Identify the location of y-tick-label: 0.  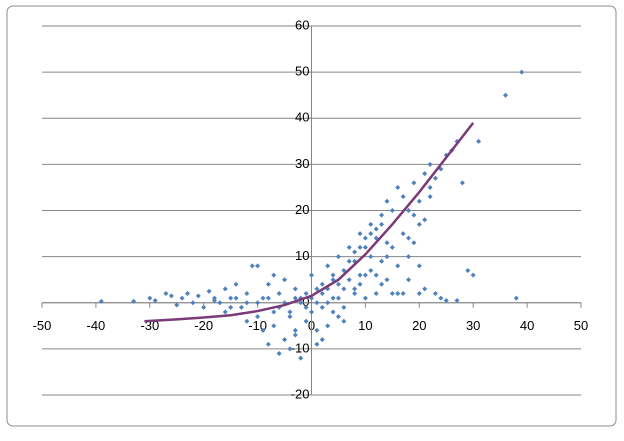
(305, 301).